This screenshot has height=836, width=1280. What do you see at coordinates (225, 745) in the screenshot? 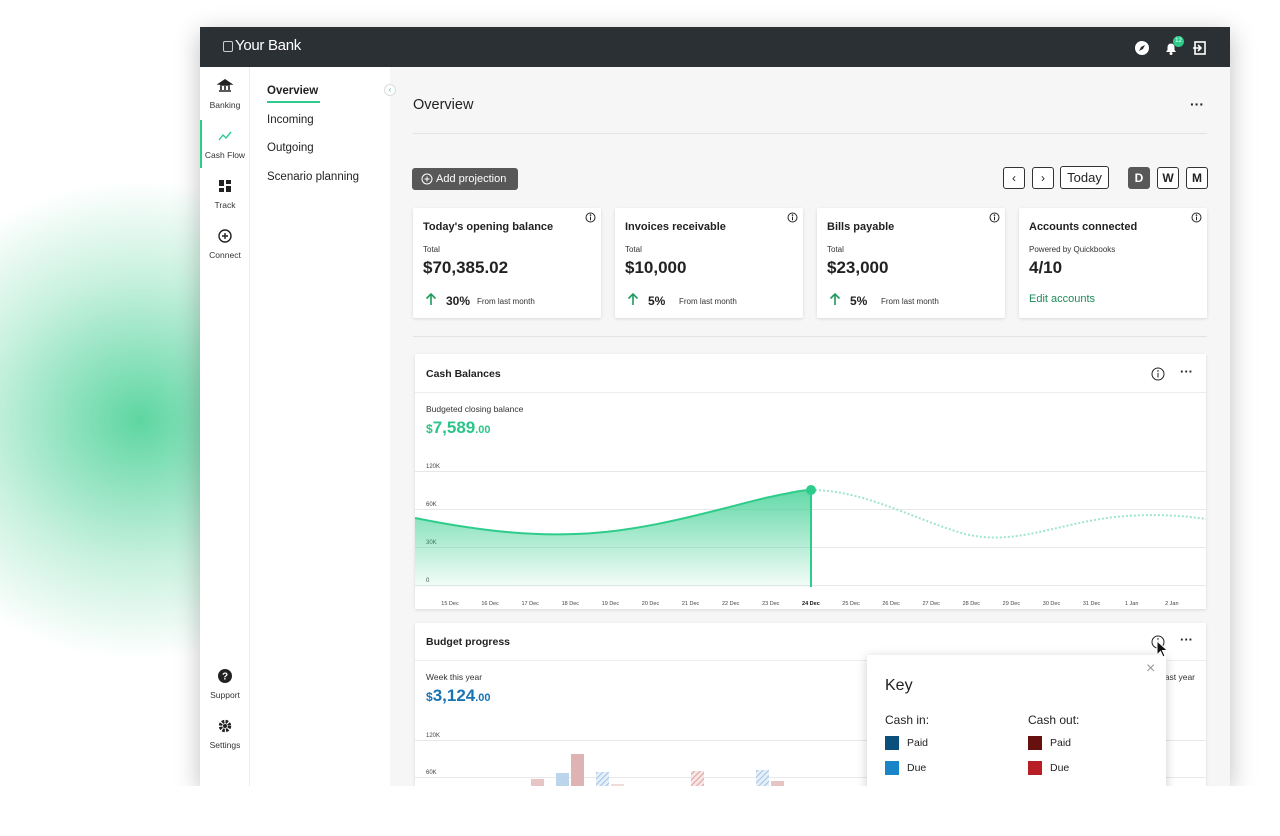
I see `rail-label: Settings` at bounding box center [225, 745].